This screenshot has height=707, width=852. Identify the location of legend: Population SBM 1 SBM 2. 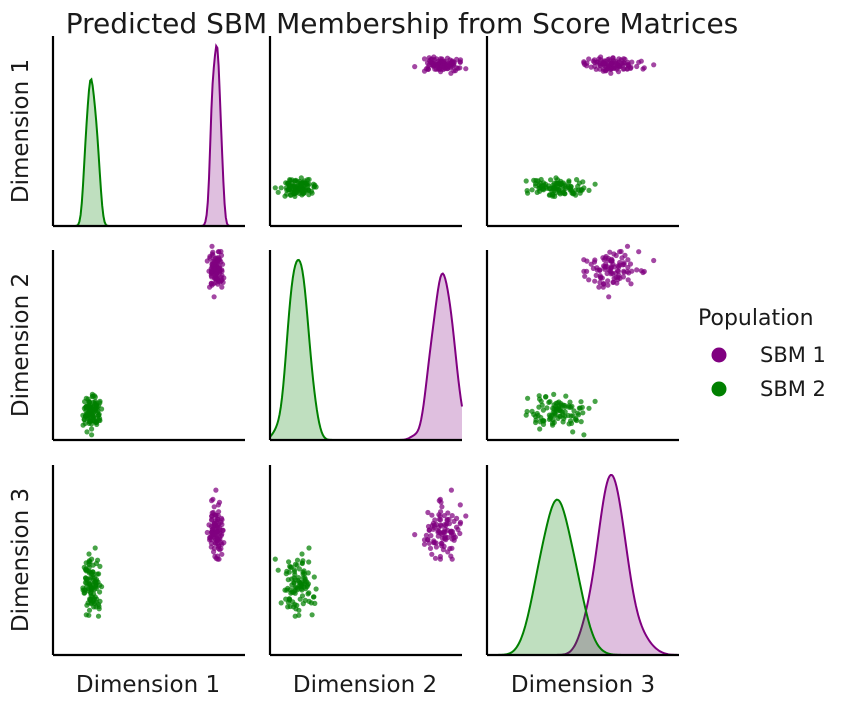
(762, 353).